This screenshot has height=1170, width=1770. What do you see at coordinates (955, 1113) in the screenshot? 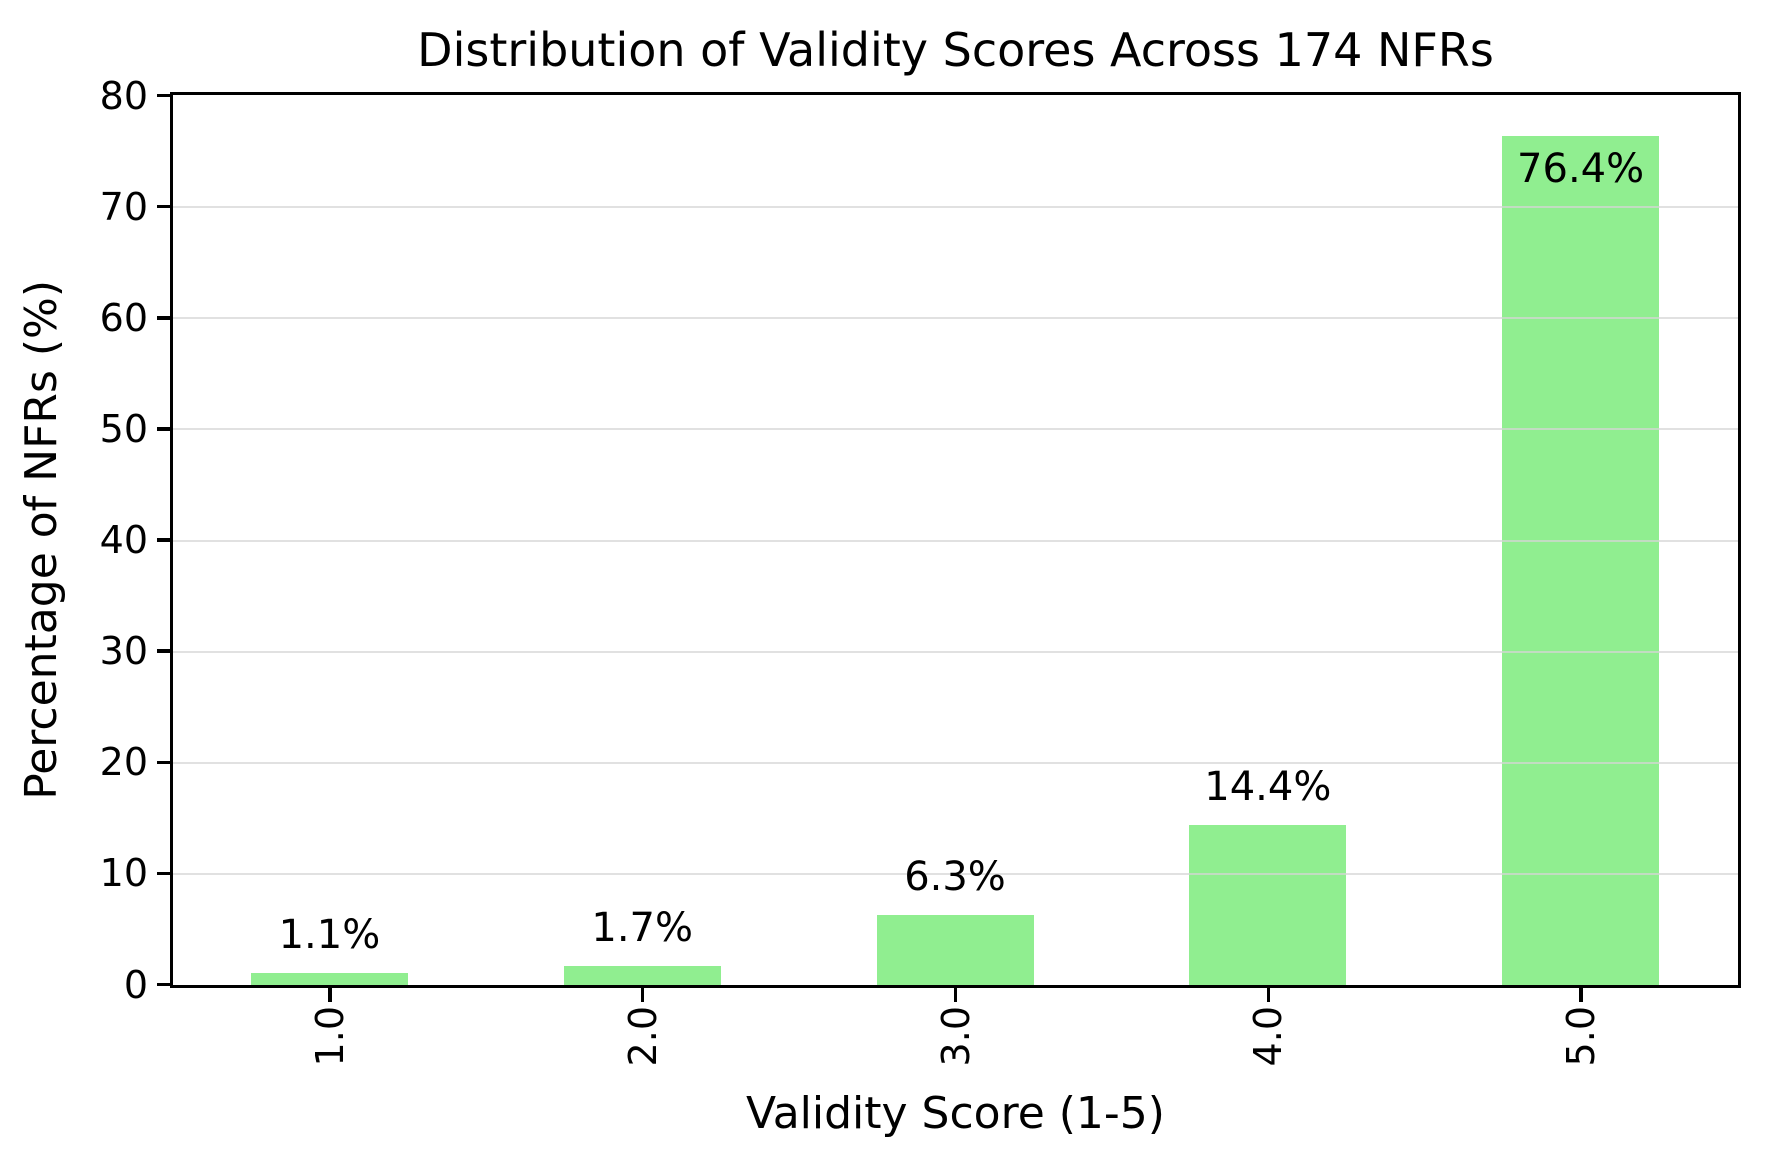
I see `x-axis-label: Validity Score (1-5)` at bounding box center [955, 1113].